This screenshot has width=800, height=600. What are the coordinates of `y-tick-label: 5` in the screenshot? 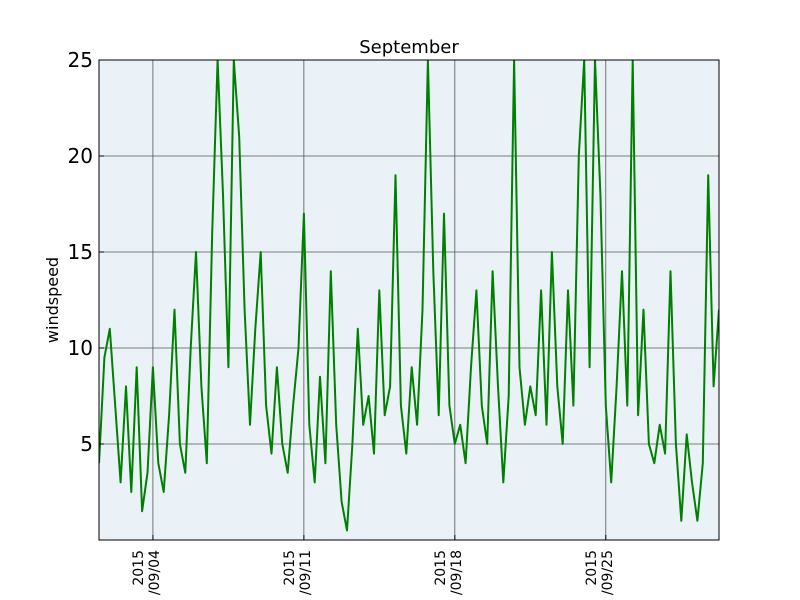 It's located at (86, 444).